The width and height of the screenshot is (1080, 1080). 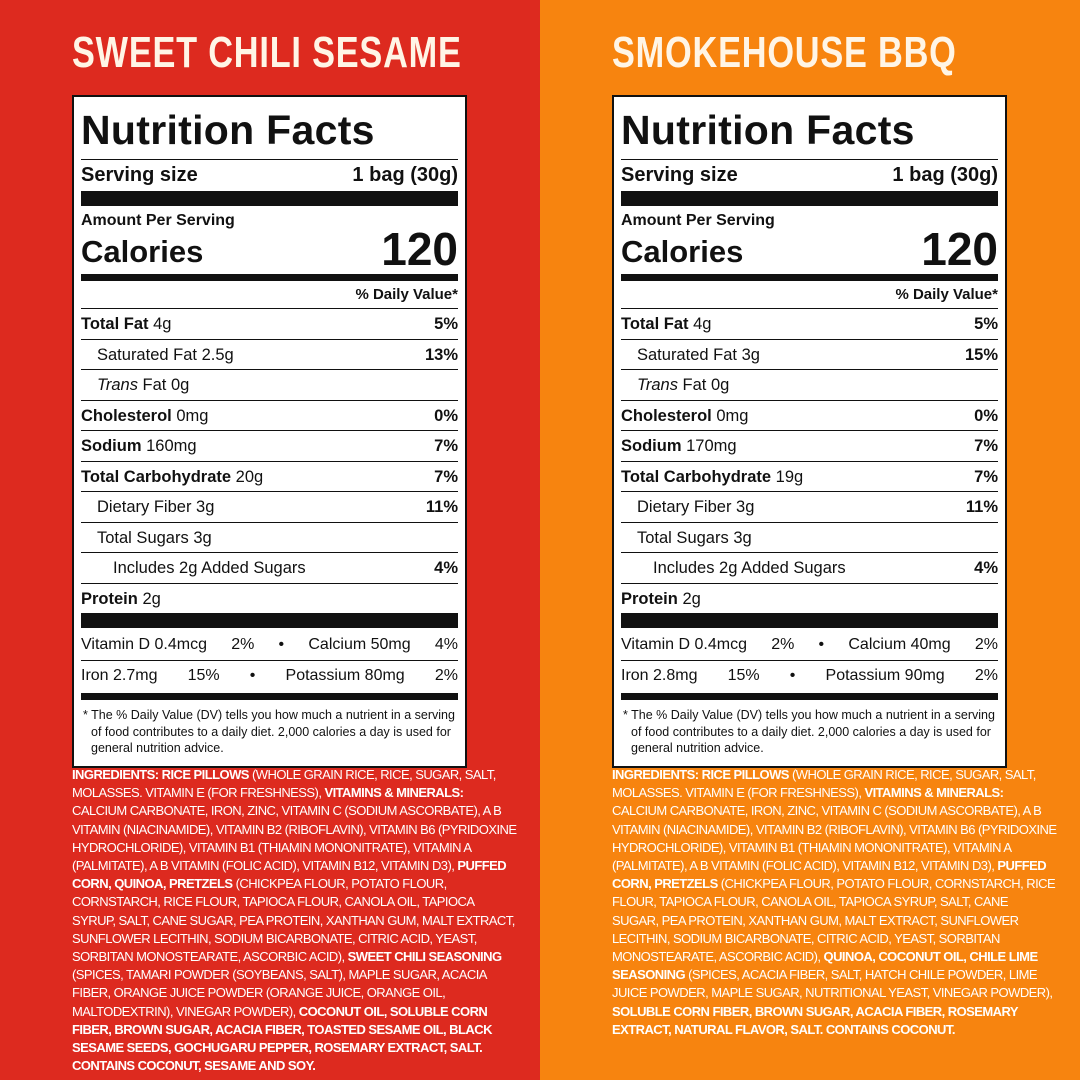 I want to click on vitamin-item: Potassium 90mg, so click(x=885, y=676).